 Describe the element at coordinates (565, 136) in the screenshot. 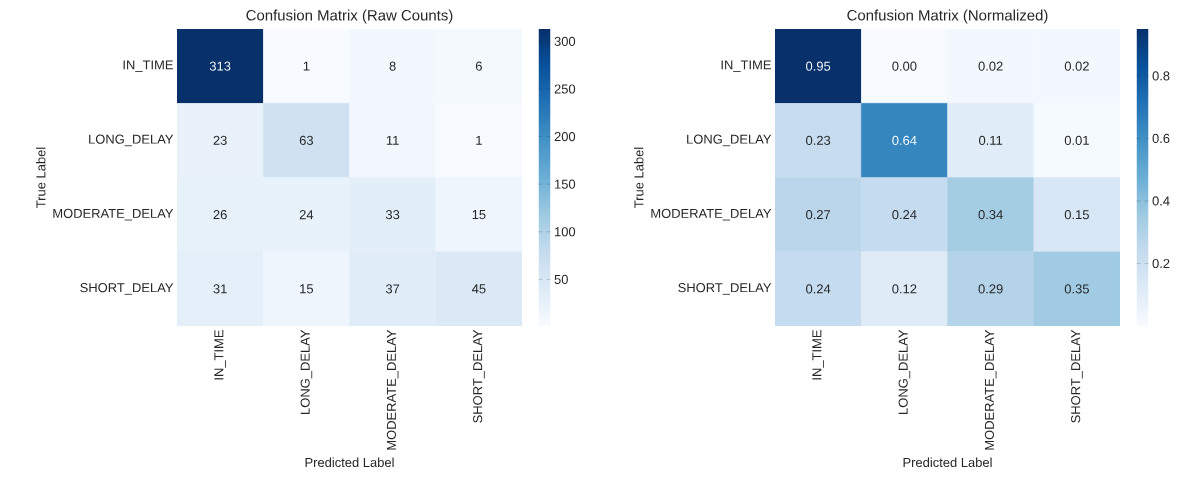

I see `color-bar-label: 200` at that location.